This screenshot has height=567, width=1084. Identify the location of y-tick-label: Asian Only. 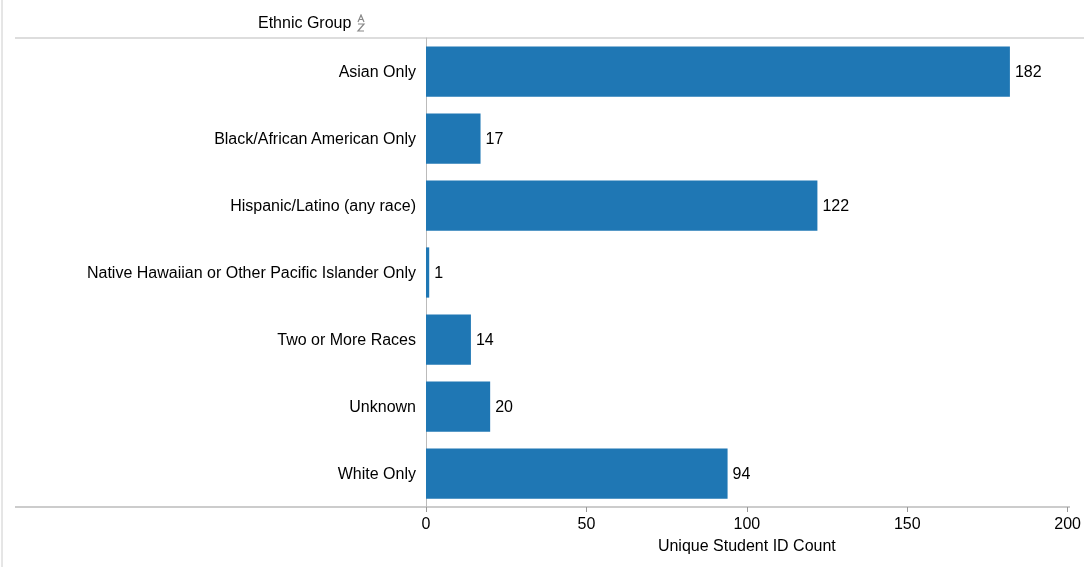
(377, 71).